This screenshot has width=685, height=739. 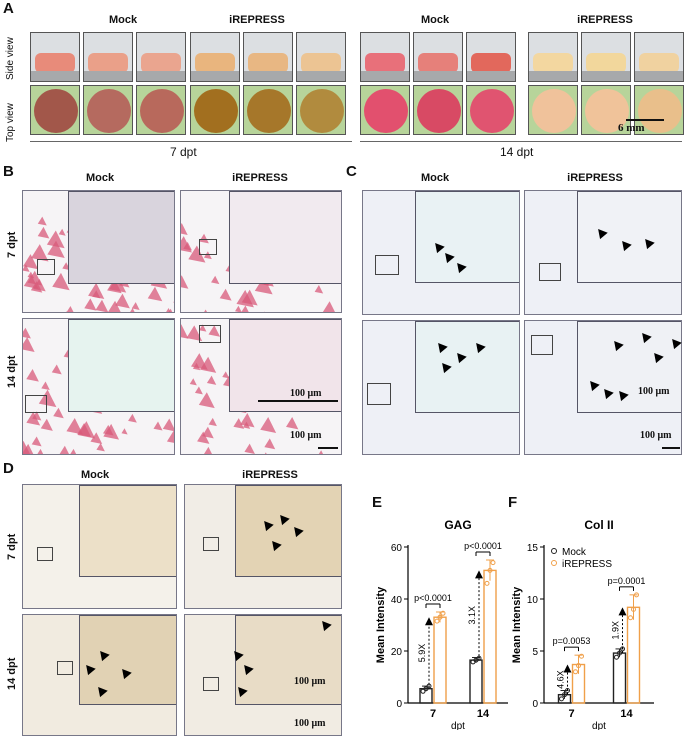 What do you see at coordinates (533, 600) in the screenshot?
I see `y-tick-label: 10` at bounding box center [533, 600].